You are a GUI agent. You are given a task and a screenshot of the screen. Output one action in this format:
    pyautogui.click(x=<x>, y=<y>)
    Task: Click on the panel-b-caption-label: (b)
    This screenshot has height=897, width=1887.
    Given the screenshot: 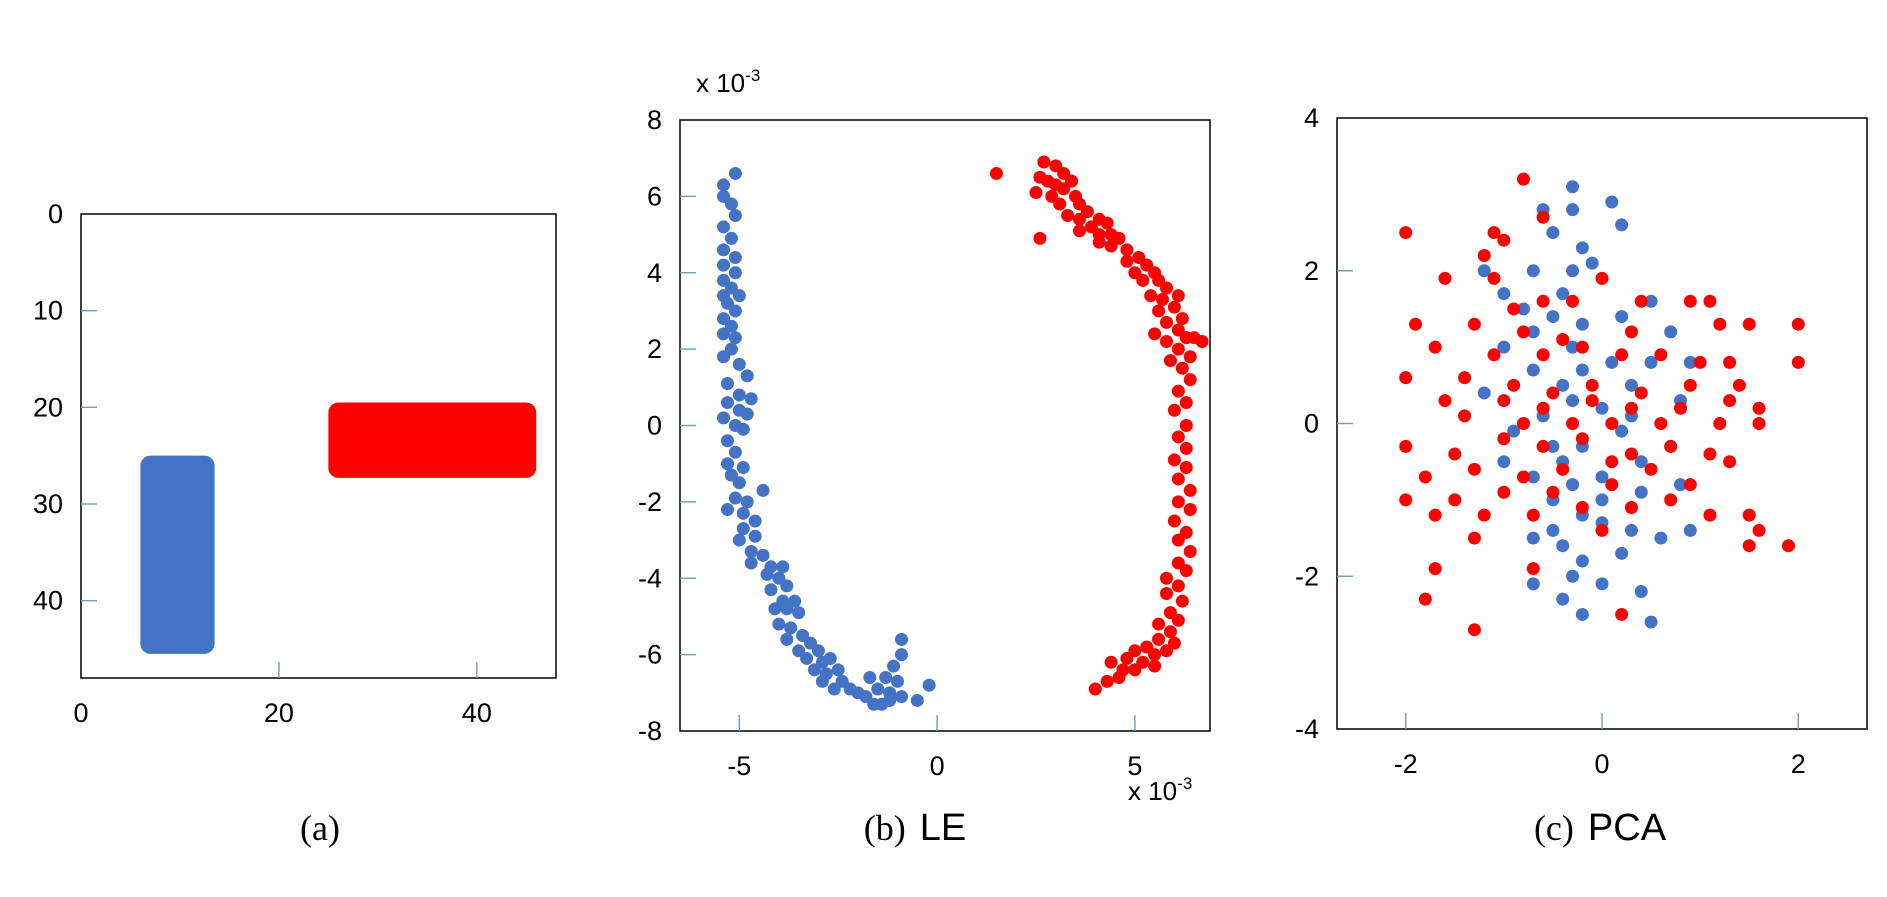 What is the action you would take?
    pyautogui.click(x=885, y=828)
    